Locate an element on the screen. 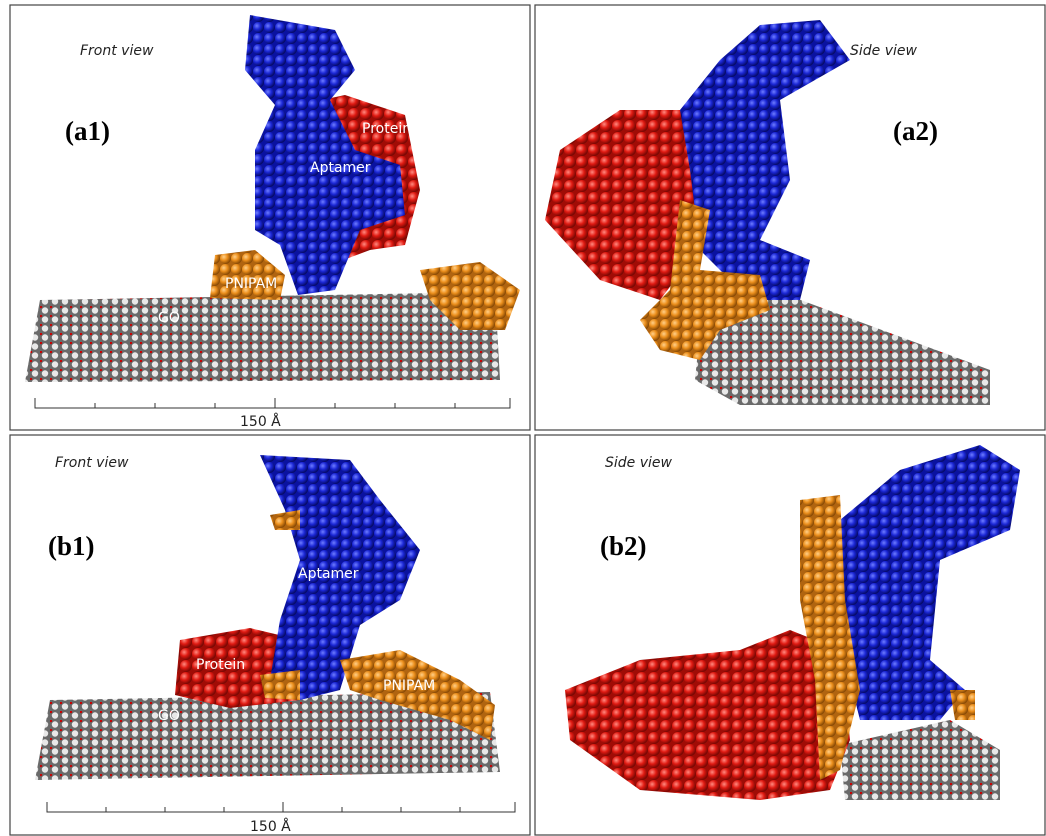 This screenshot has width=1046, height=836. panel-label: (a2) is located at coordinates (915, 131).